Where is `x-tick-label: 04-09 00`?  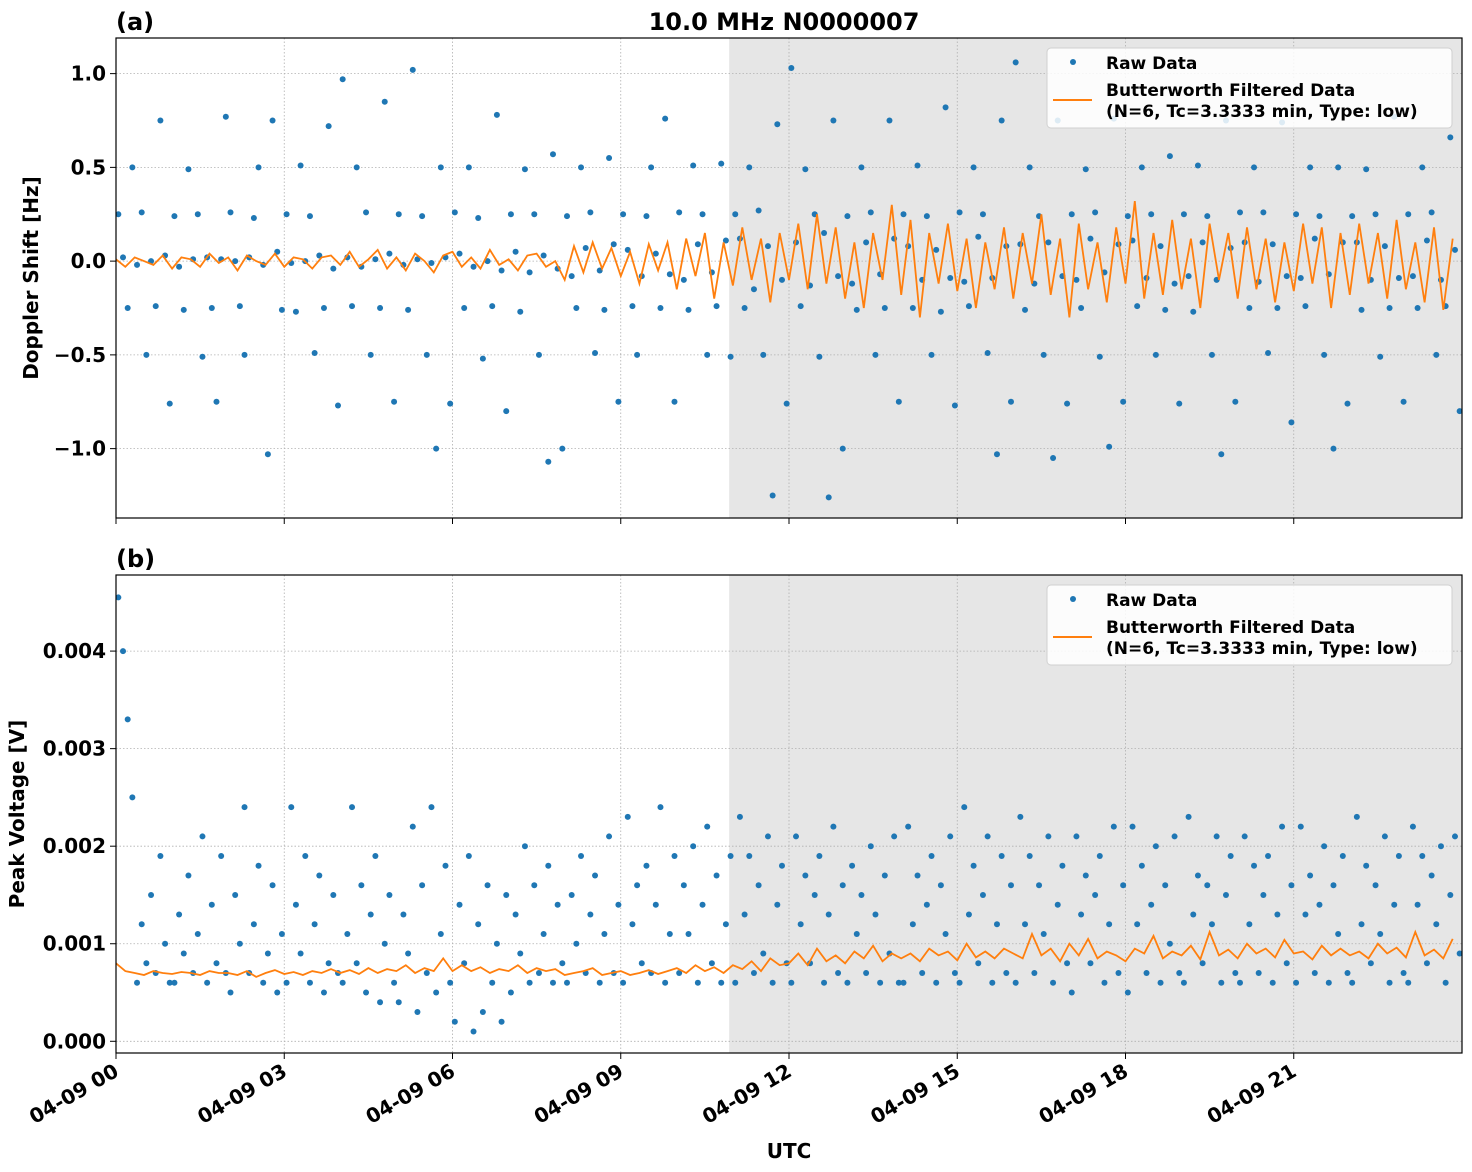
x-tick-label: 04-09 00 is located at coordinates (74, 1094).